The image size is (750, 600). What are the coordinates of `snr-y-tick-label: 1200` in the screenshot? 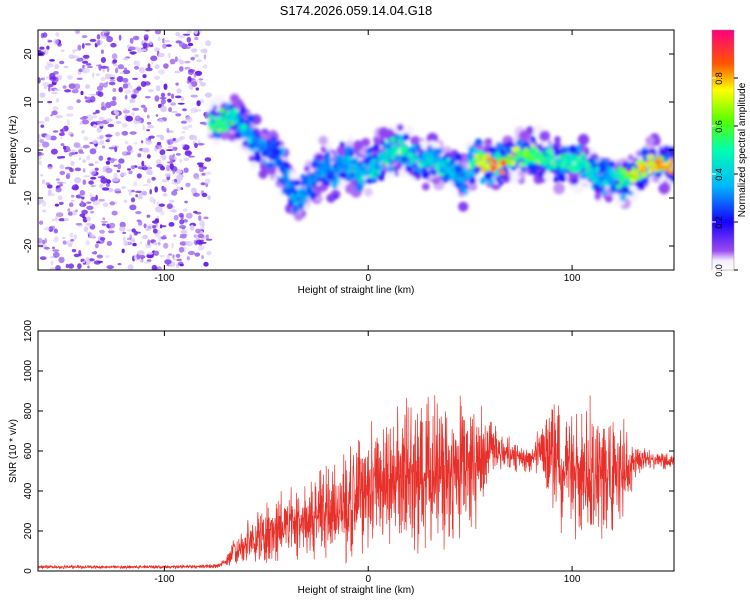 It's located at (28, 330).